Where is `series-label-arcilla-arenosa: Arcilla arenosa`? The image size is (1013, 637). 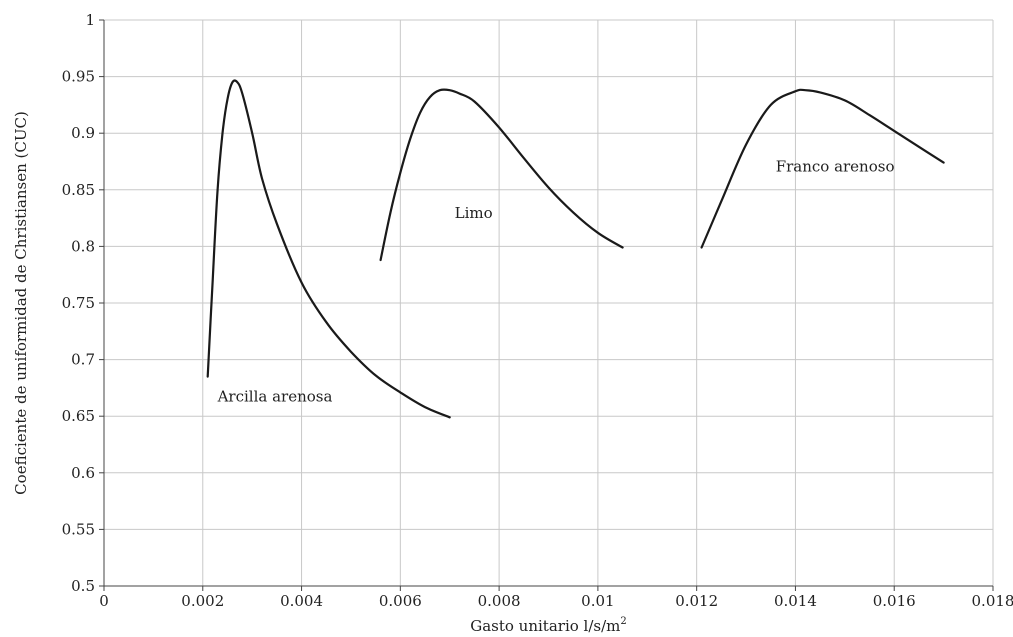
series-label-arcilla-arenosa: Arcilla arenosa is located at coordinates (275, 396).